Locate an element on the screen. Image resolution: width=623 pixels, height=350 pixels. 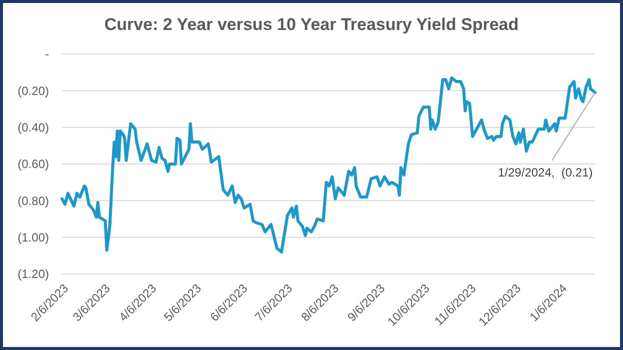
y-tick-label: (1.00) is located at coordinates (33, 237).